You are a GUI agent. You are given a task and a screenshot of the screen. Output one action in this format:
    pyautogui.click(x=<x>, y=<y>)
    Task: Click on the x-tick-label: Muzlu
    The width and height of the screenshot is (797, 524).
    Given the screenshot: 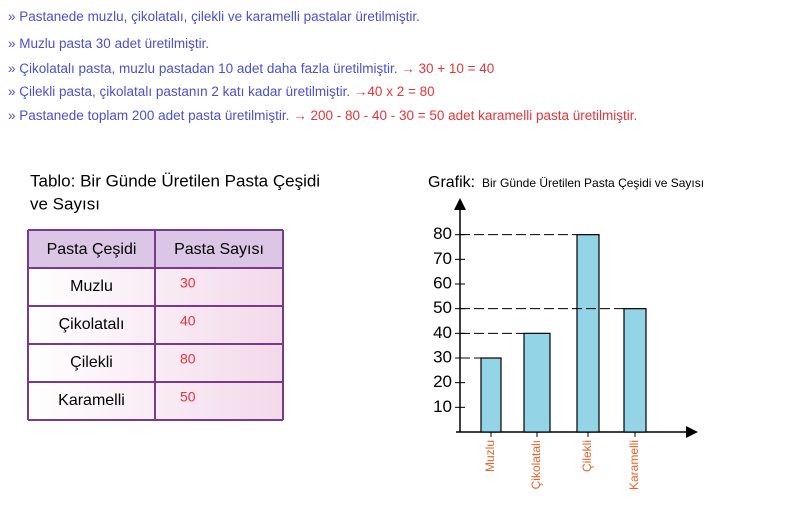 What is the action you would take?
    pyautogui.click(x=490, y=456)
    